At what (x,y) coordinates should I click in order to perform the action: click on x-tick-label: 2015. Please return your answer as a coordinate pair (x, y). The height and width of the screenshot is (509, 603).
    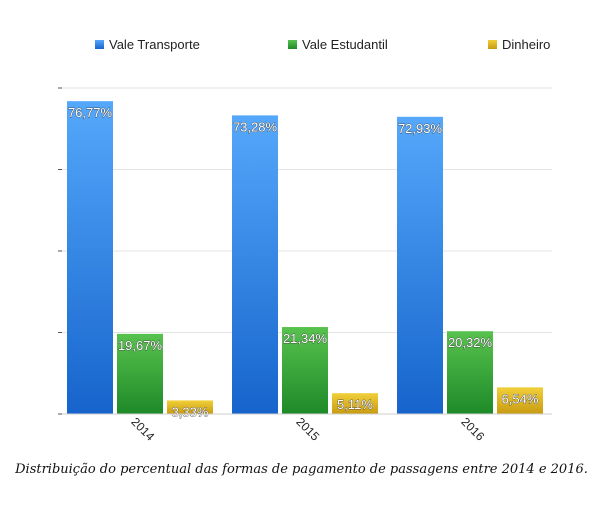
    Looking at the image, I should click on (307, 429).